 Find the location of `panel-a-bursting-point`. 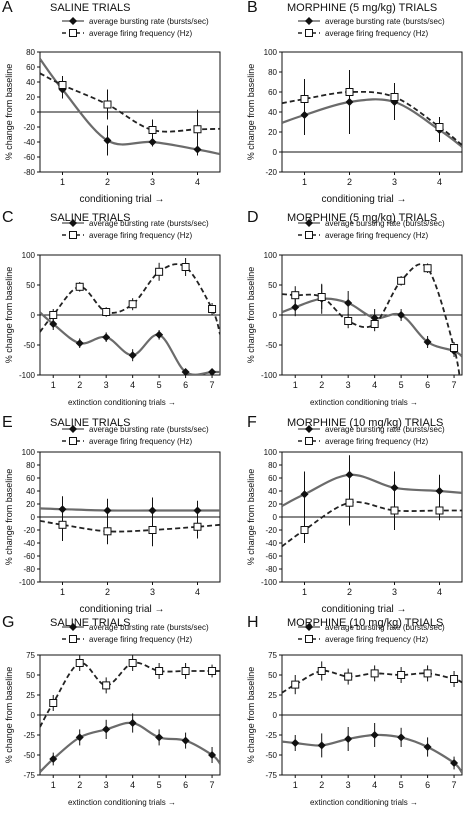

panel-a-bursting-point is located at coordinates (152, 142).